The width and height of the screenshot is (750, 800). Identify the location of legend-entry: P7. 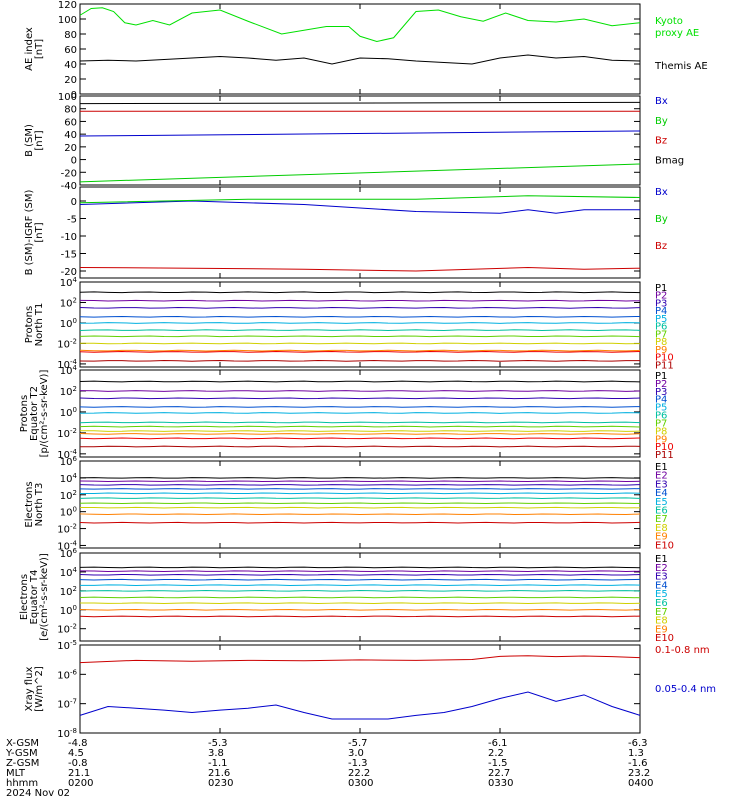
(661, 334).